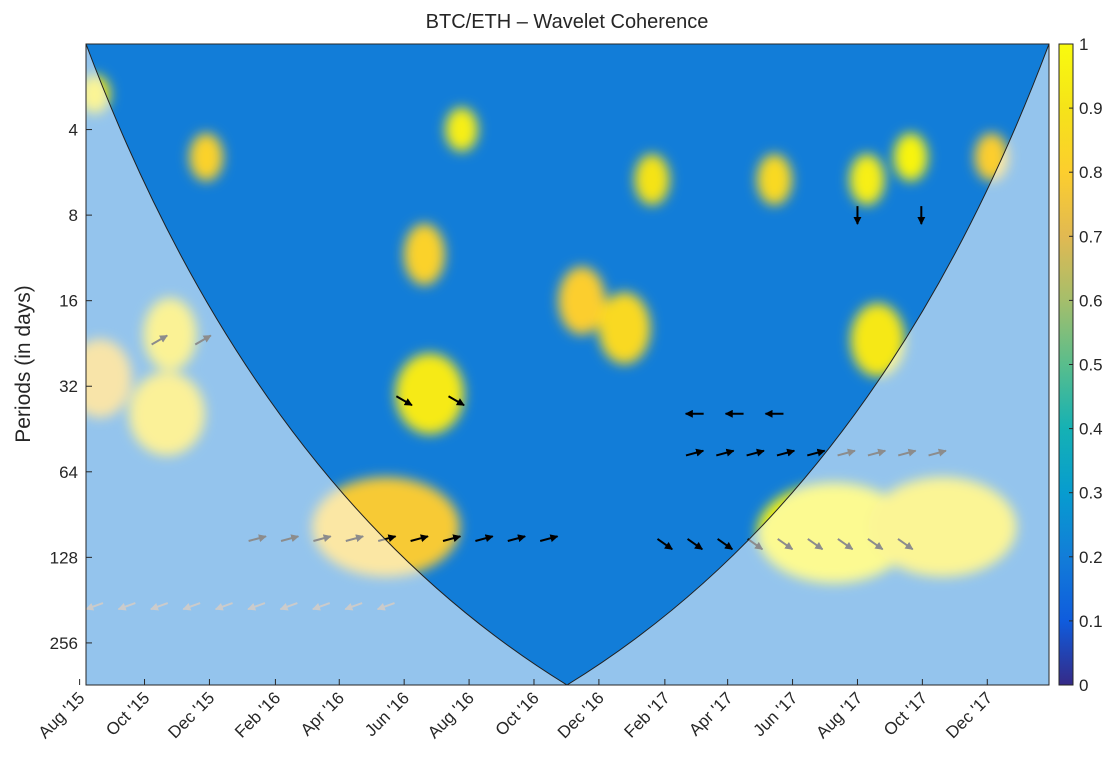  Describe the element at coordinates (257, 714) in the screenshot. I see `x-tick-label: Feb '16` at that location.